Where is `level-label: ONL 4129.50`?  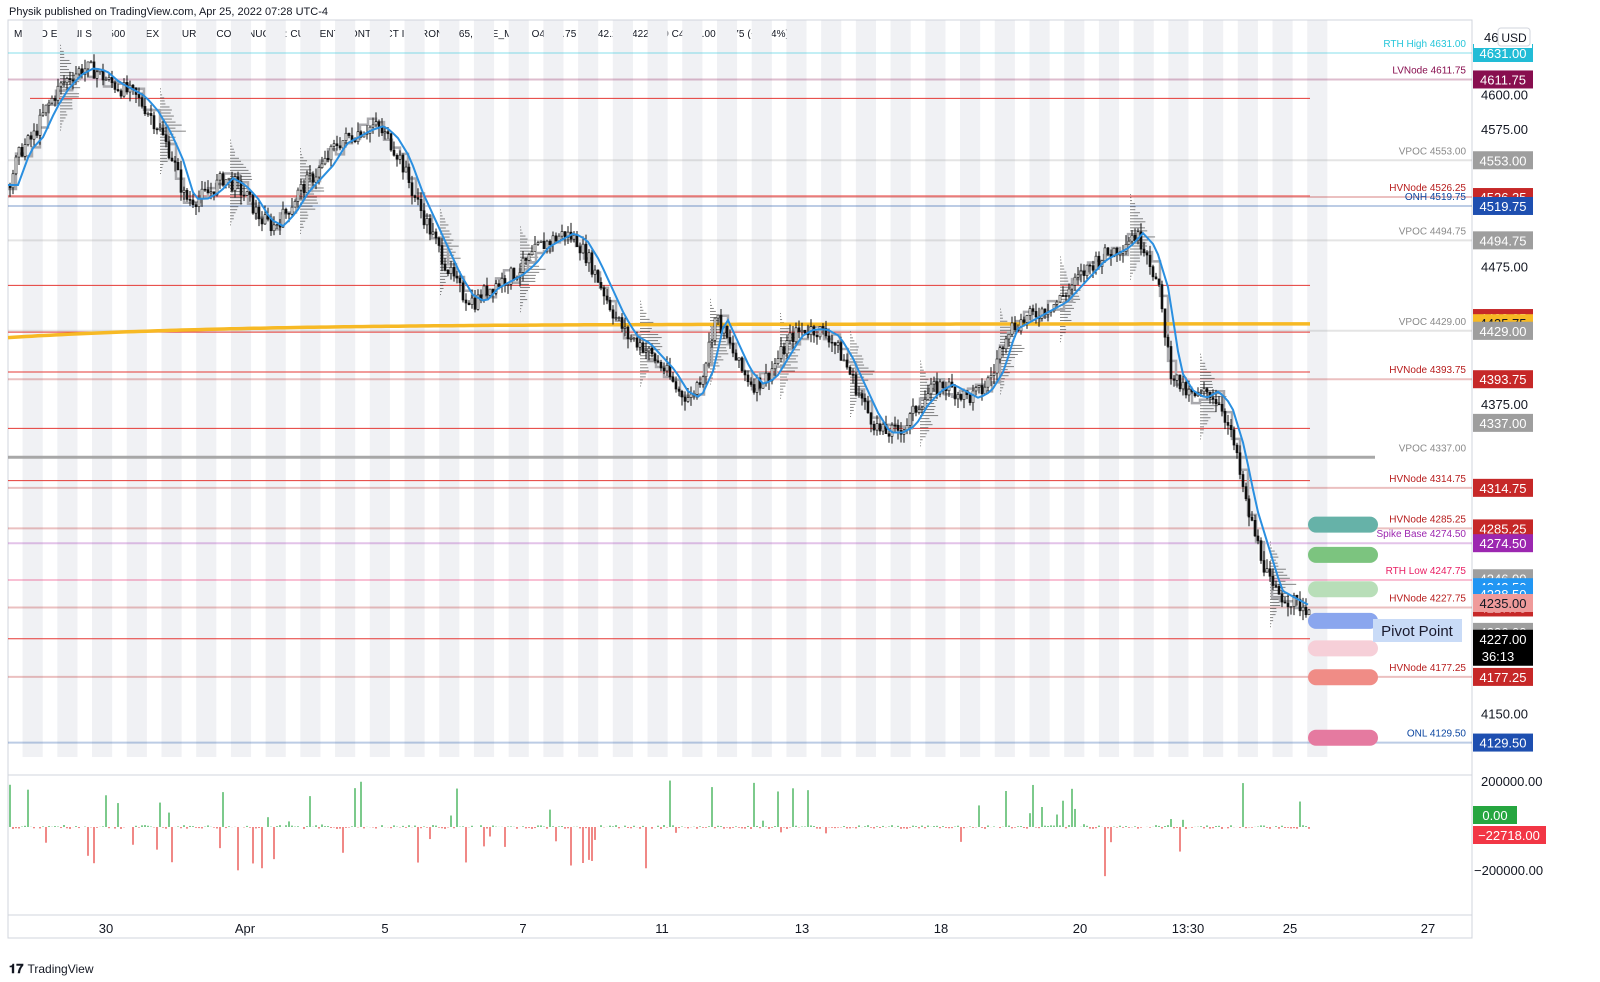 level-label: ONL 4129.50 is located at coordinates (1437, 734).